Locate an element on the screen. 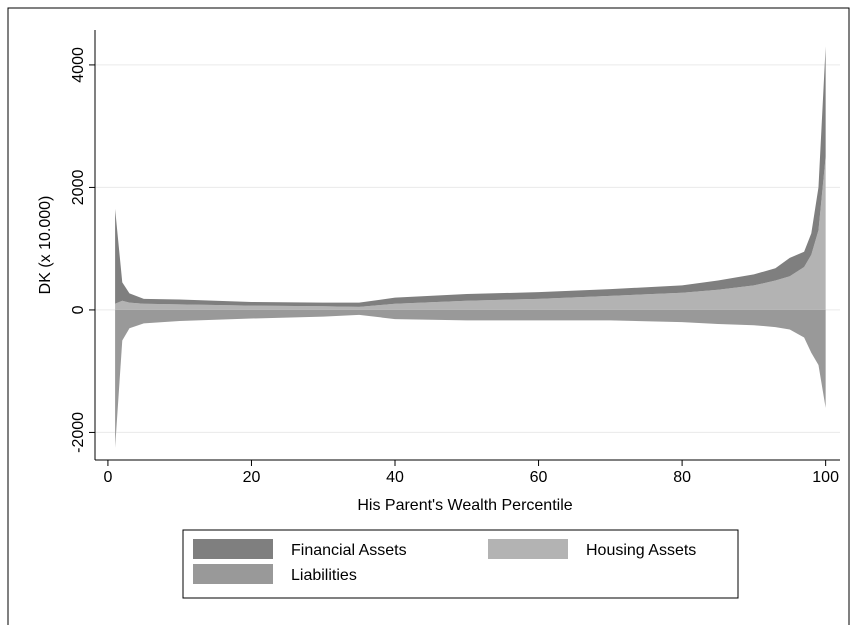 The width and height of the screenshot is (852, 630). x-tick-label: 40 is located at coordinates (395, 477).